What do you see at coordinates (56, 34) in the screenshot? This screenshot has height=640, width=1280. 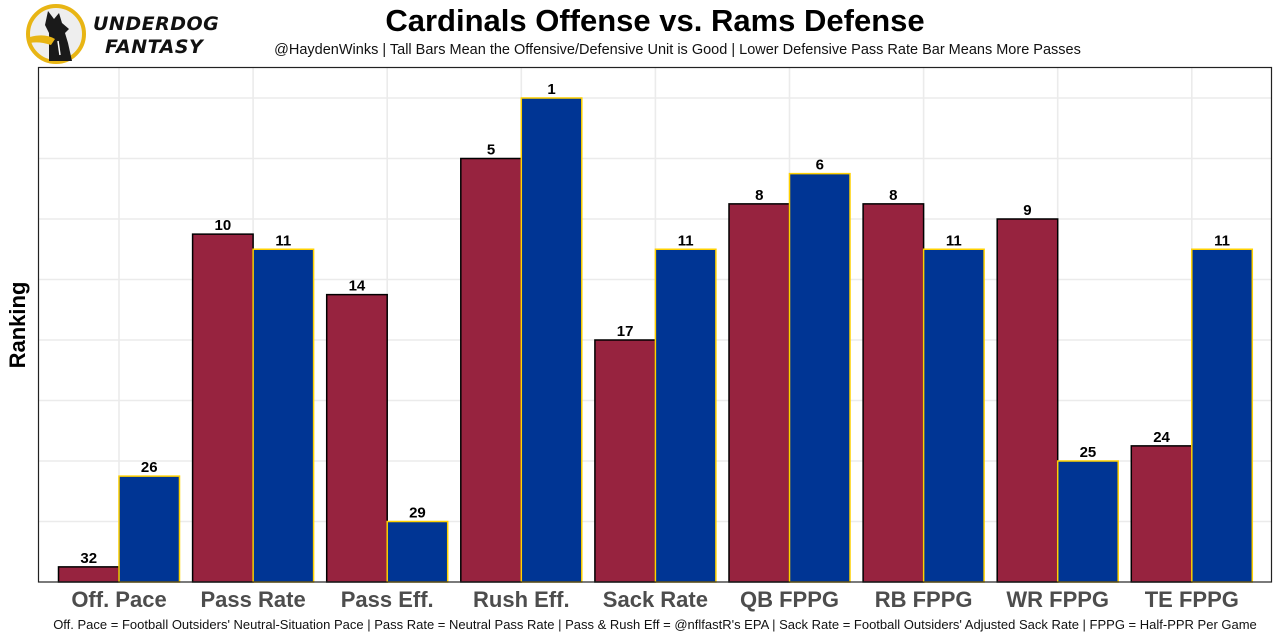 I see `dog-silhouette-icon` at bounding box center [56, 34].